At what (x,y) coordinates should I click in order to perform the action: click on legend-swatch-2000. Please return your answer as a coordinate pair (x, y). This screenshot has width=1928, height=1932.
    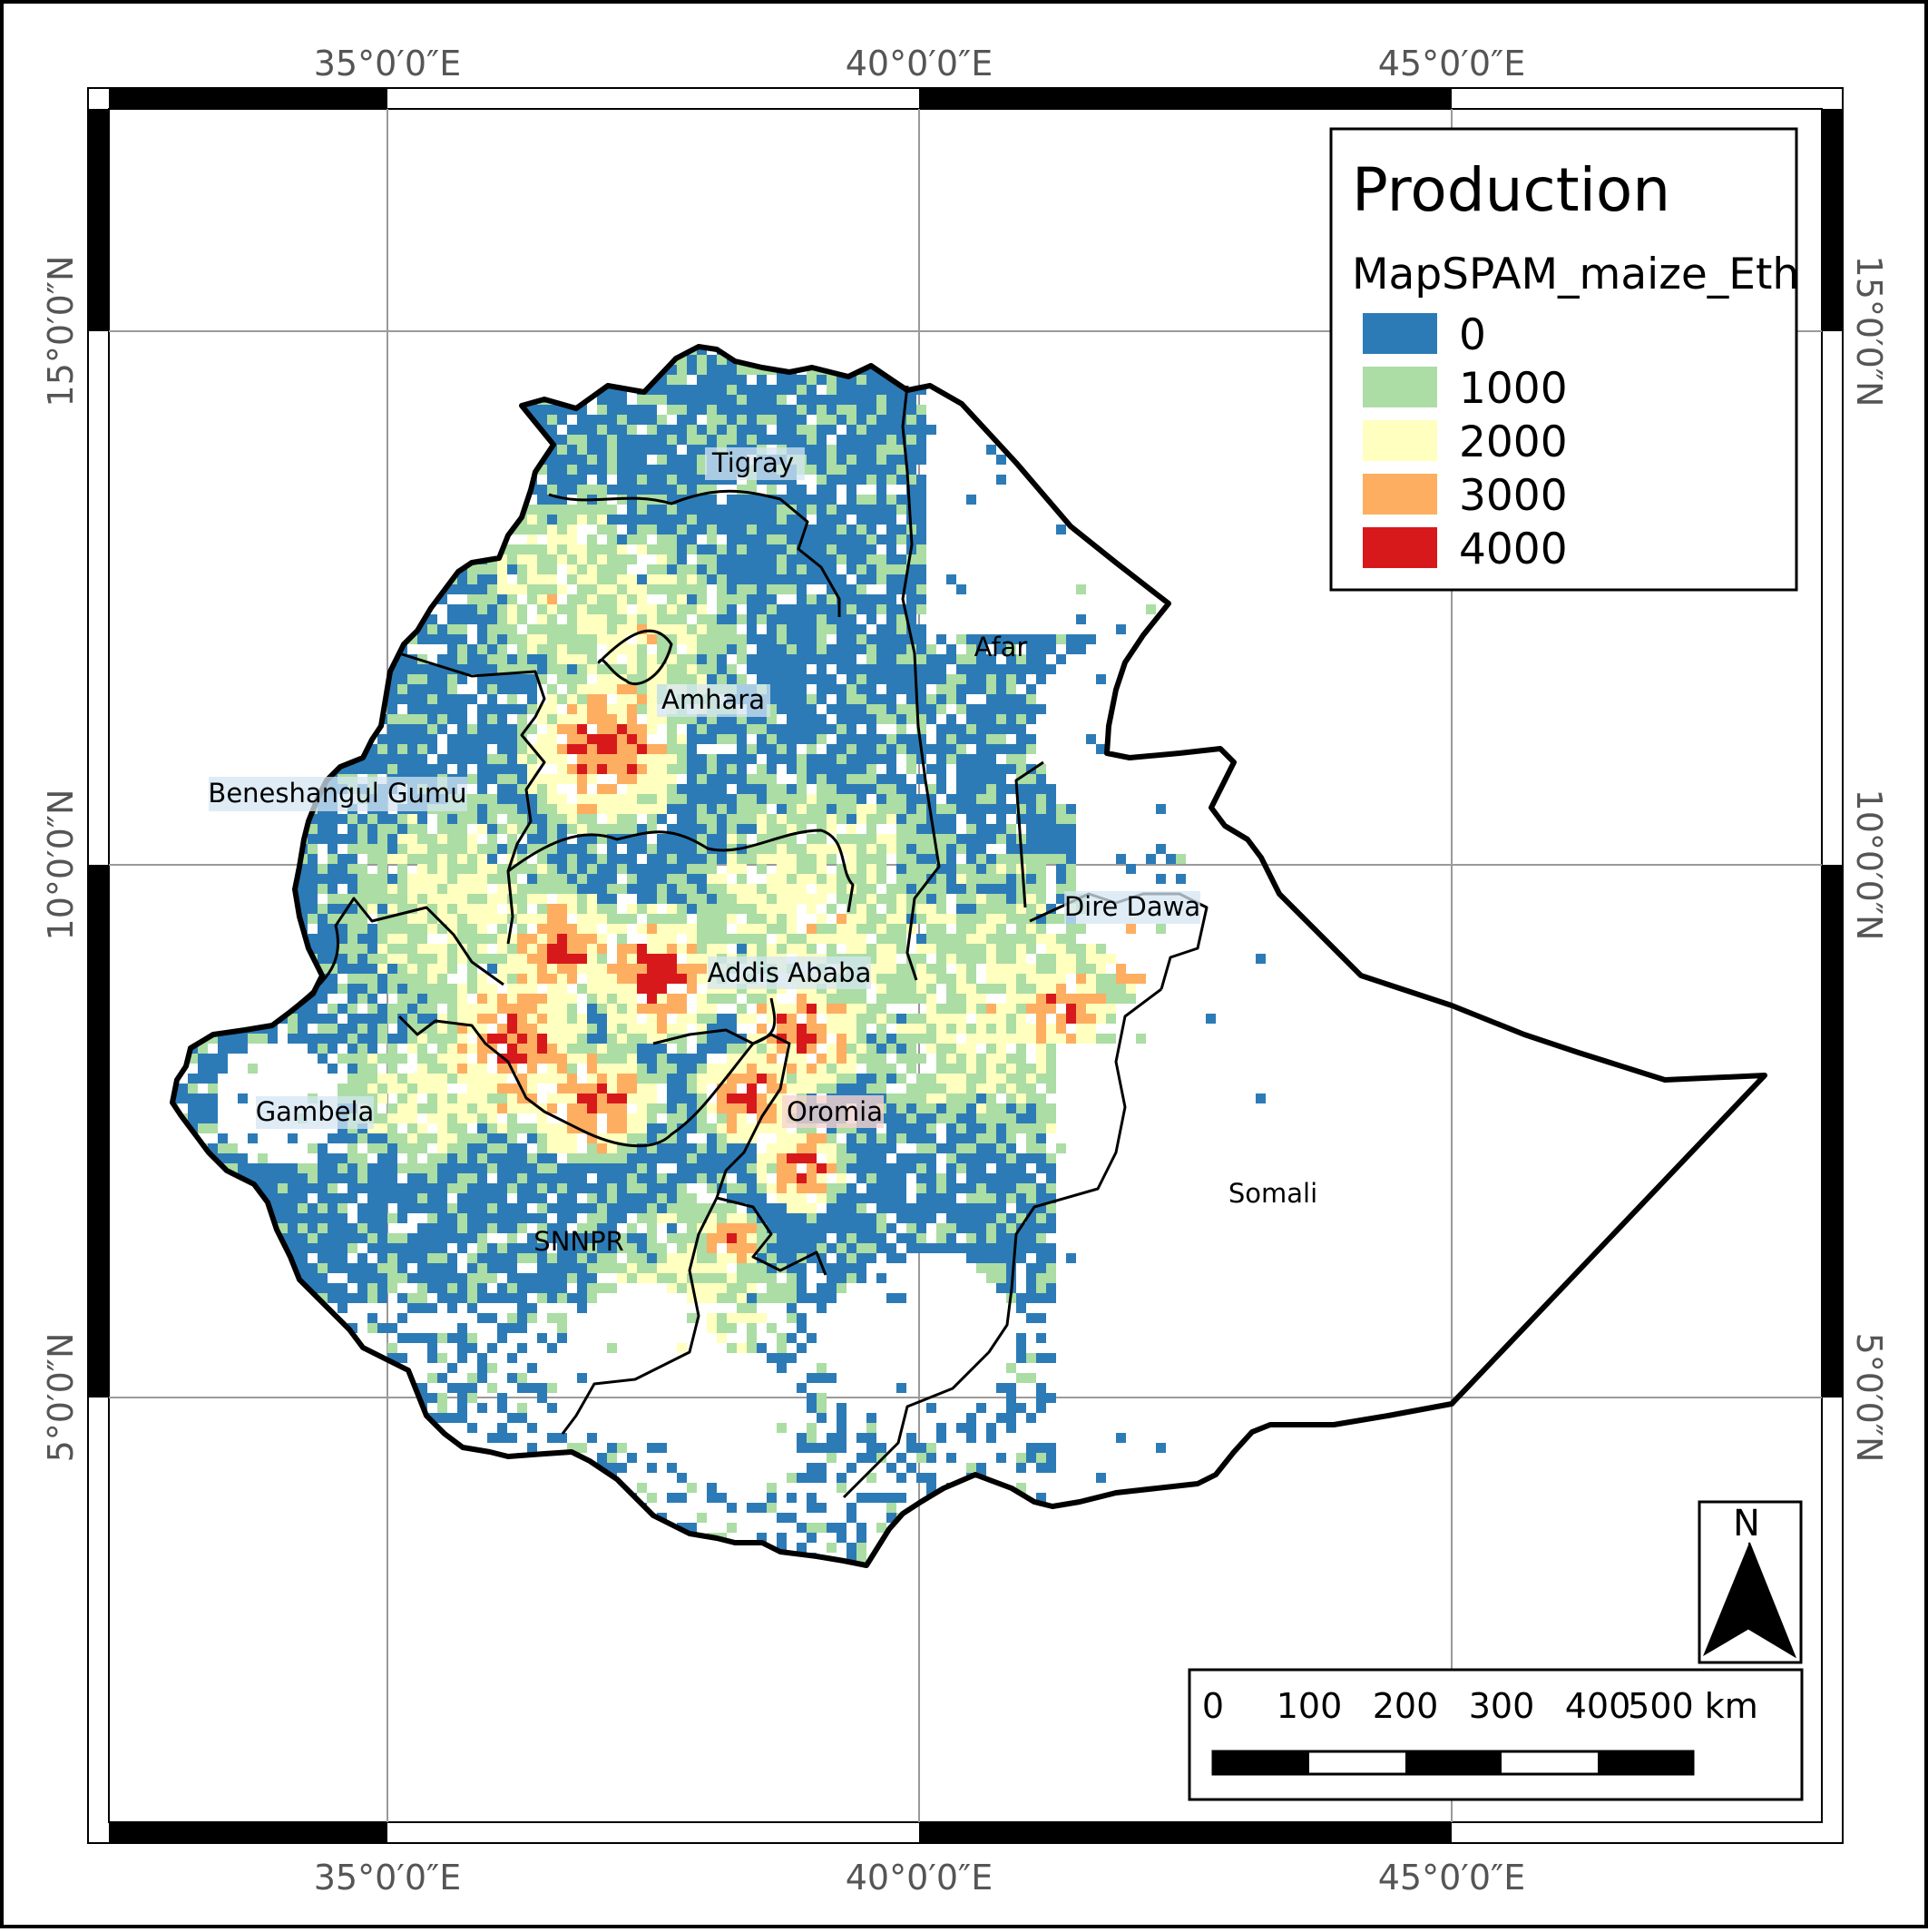
    Looking at the image, I should click on (1400, 440).